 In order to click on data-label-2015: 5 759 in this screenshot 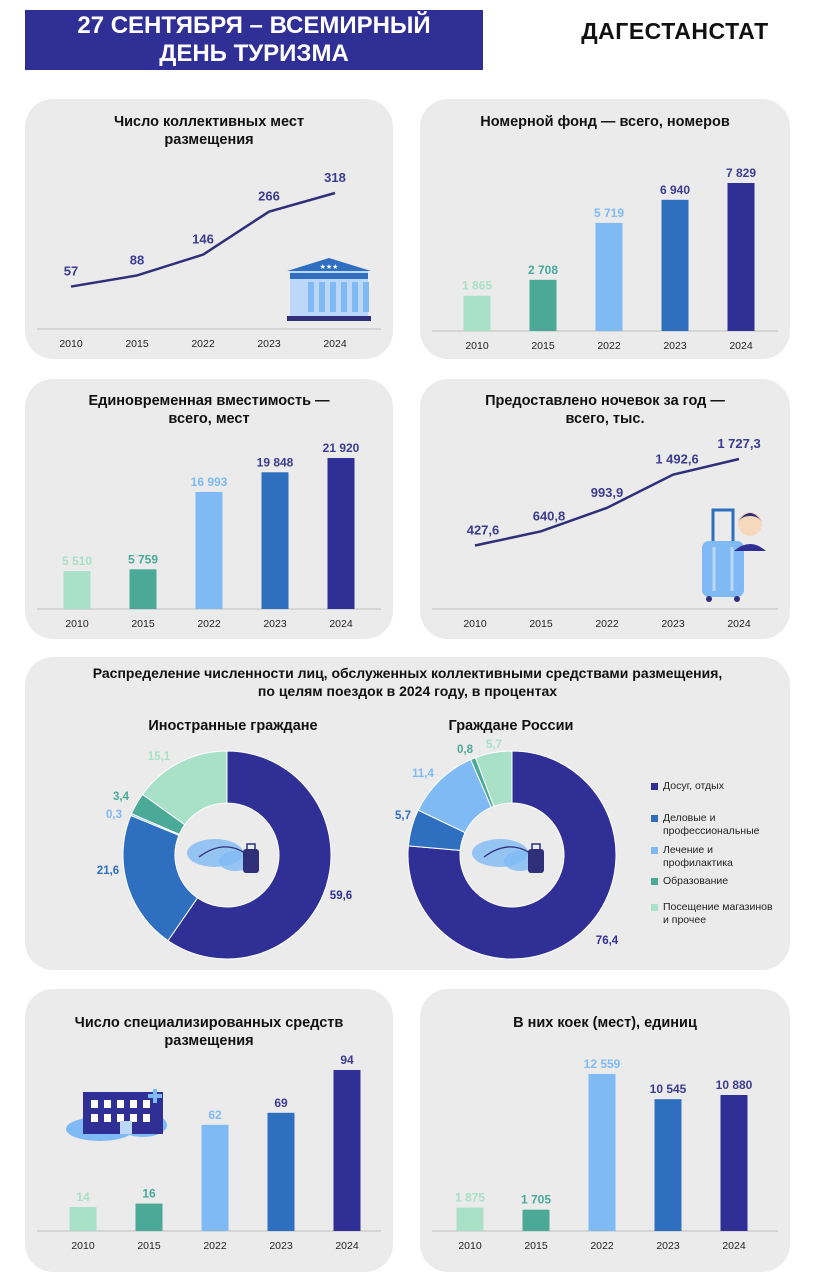, I will do `click(143, 559)`.